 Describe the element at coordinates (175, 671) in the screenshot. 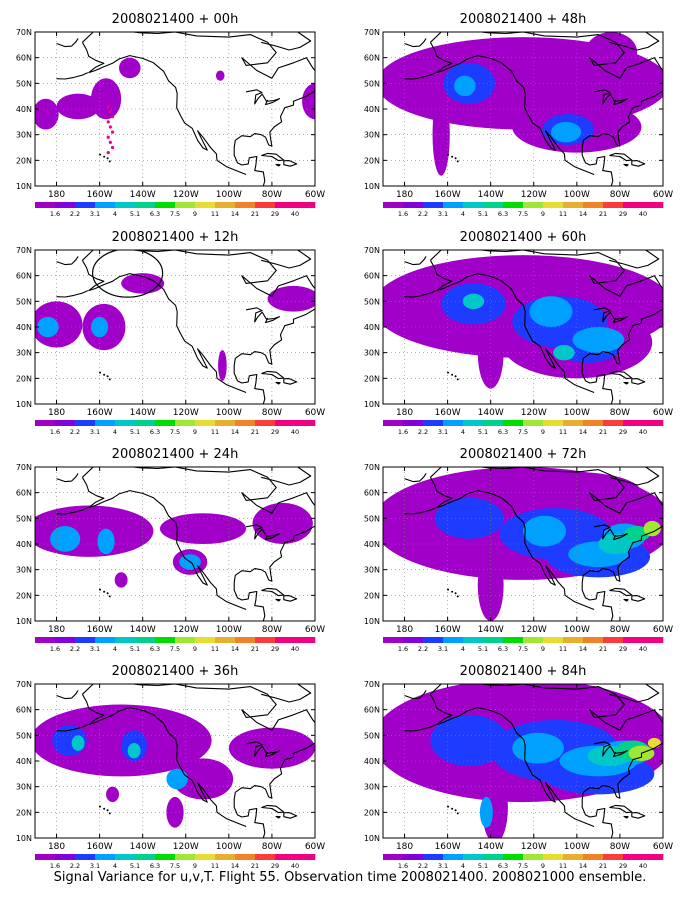

I see `panel-title: 2008021400 + 36h` at that location.